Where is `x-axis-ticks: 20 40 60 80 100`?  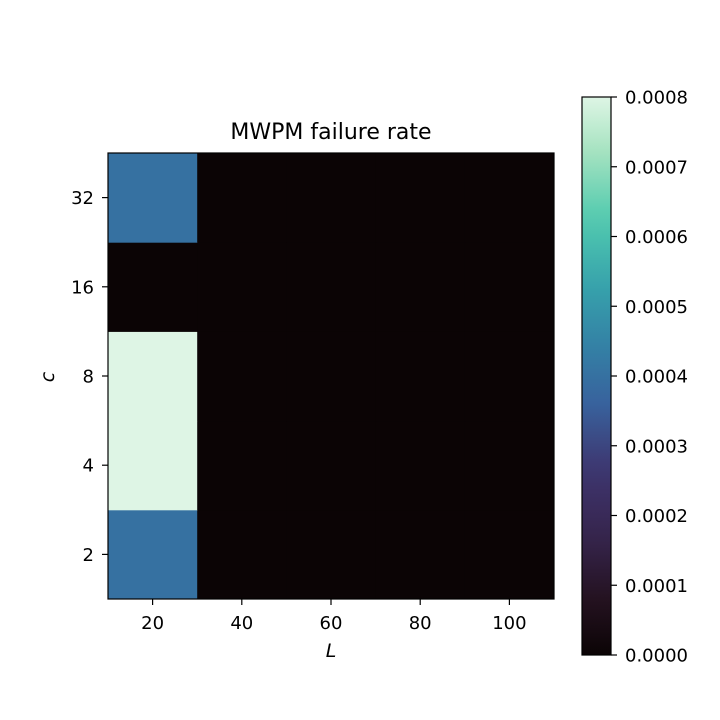 x-axis-ticks: 20 40 60 80 100 is located at coordinates (334, 616).